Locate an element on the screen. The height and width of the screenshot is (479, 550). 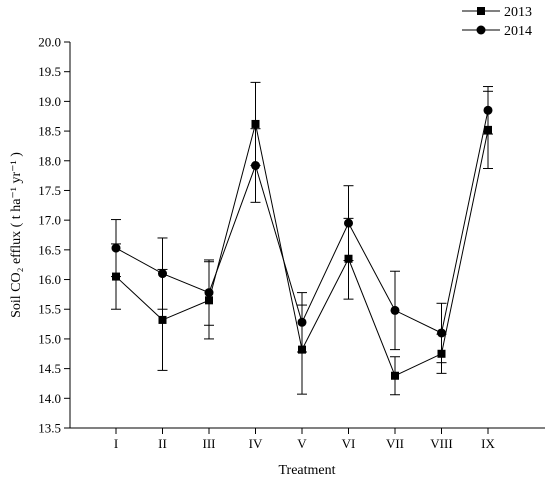
y-tick-label: 16.0 is located at coordinates (49, 279).